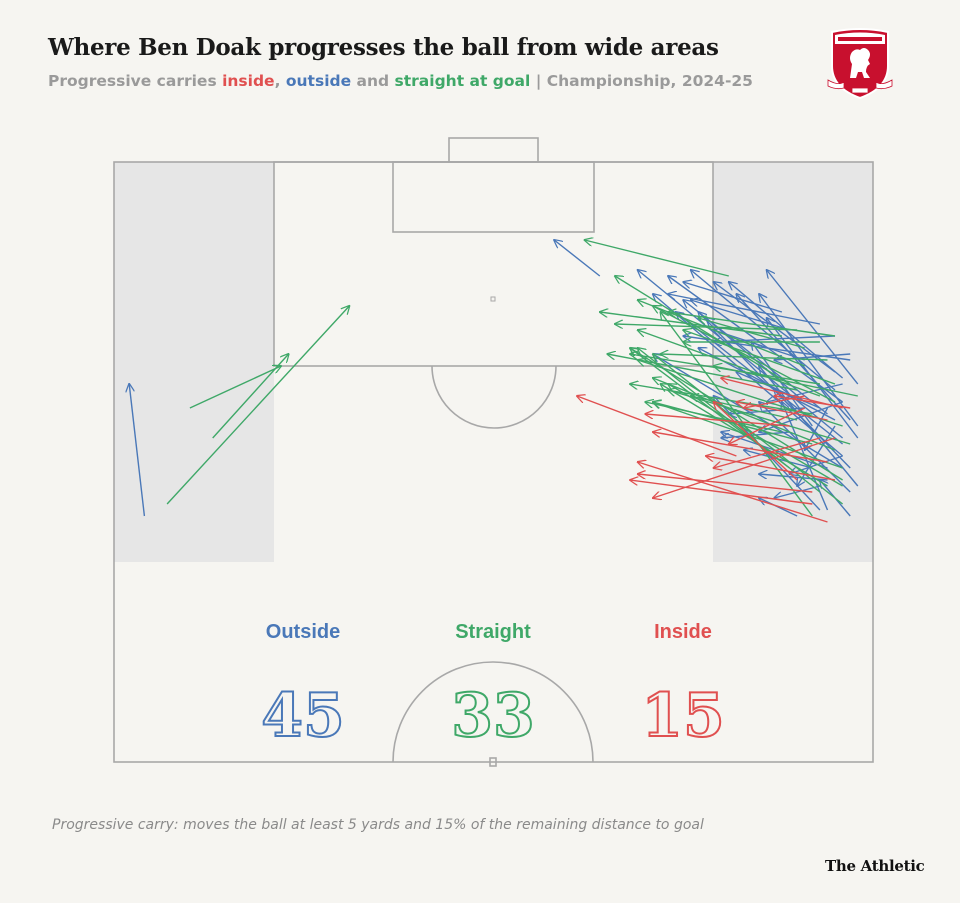  I want to click on subtitle-outside: outside, so click(318, 81).